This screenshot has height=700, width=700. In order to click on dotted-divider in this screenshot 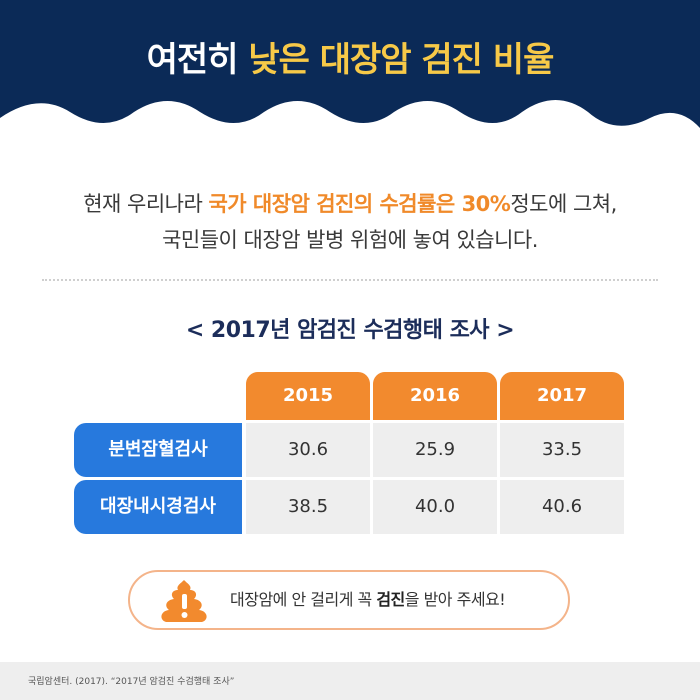, I will do `click(350, 280)`.